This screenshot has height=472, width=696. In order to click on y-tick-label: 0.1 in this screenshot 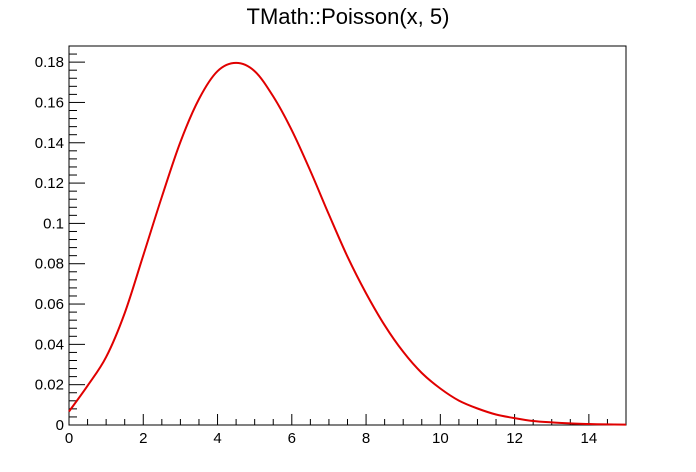, I will do `click(53, 223)`.